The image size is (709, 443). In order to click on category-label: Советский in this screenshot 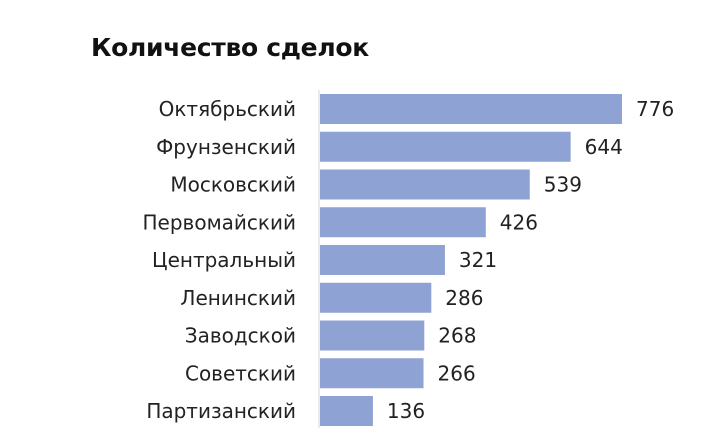, I will do `click(240, 373)`.